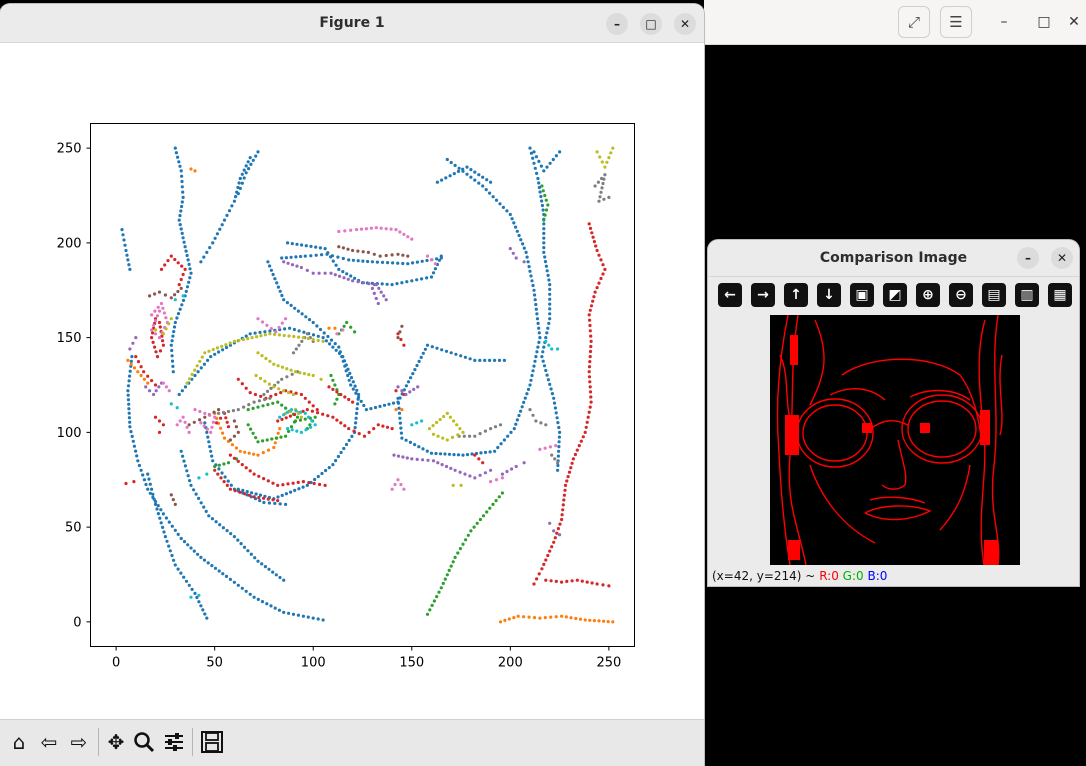 This screenshot has height=766, width=1086. I want to click on save-icon: ▤, so click(994, 295).